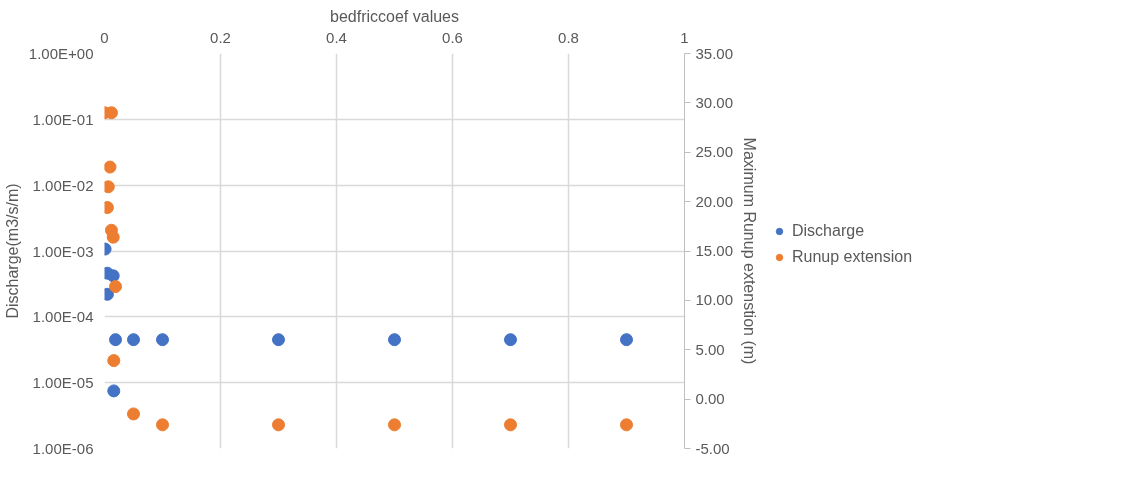 This screenshot has height=485, width=1134. What do you see at coordinates (710, 349) in the screenshot?
I see `y2-tick-label: 5.00` at bounding box center [710, 349].